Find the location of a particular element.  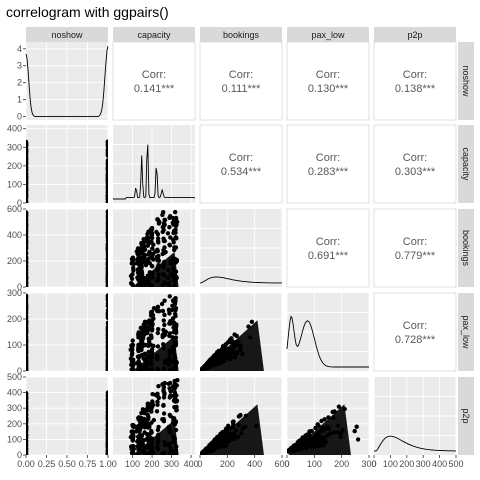

panel-p2p-pax_low is located at coordinates (328, 416).